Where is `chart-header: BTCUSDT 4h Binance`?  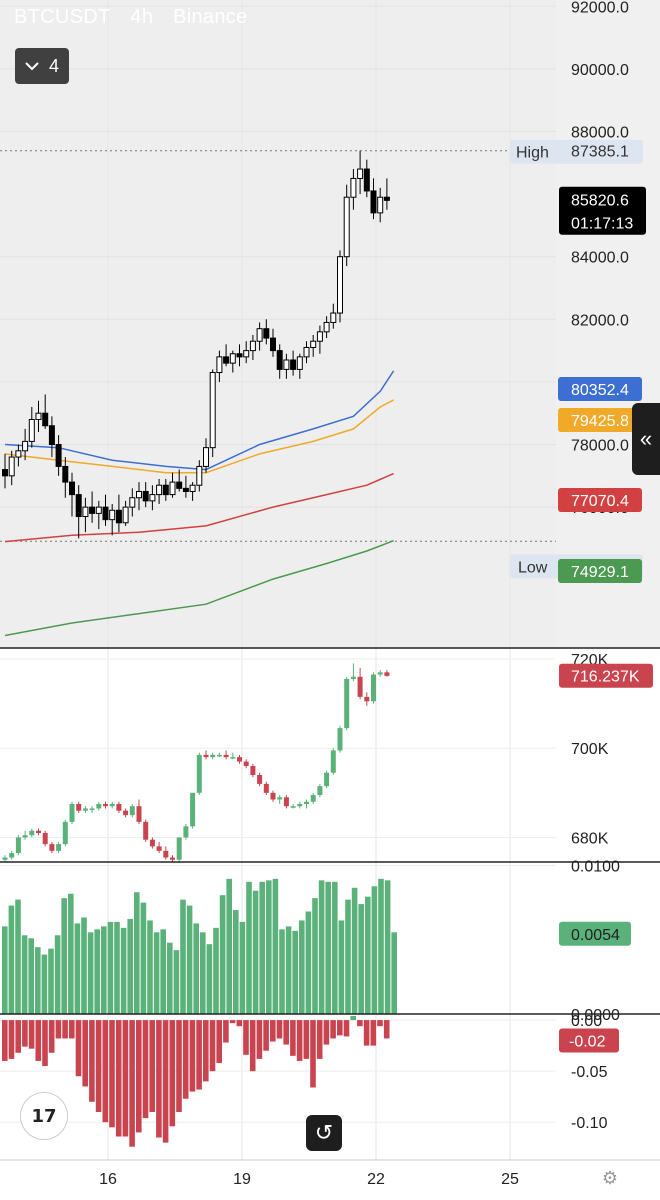 chart-header: BTCUSDT 4h Binance is located at coordinates (138, 17).